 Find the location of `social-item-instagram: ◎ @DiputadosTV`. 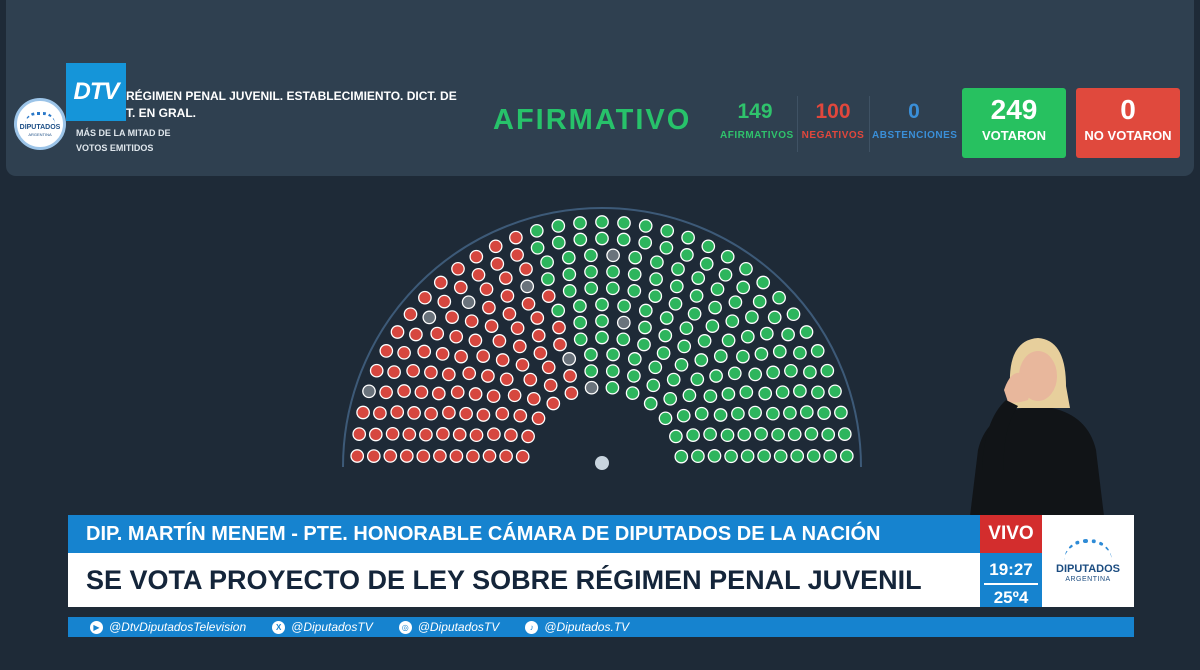

social-item-instagram: ◎ @DiputadosTV is located at coordinates (448, 627).